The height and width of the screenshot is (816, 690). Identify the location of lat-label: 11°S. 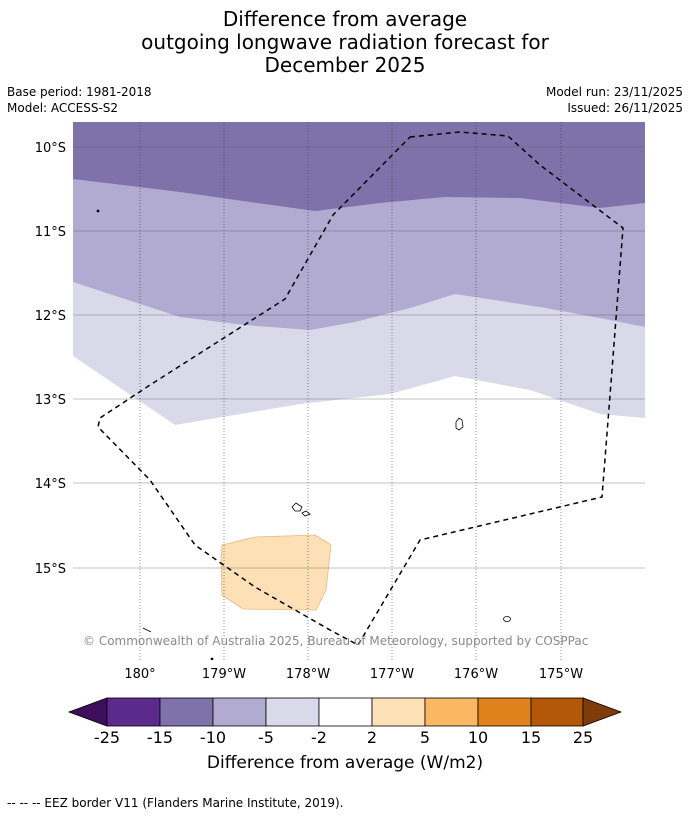
(50, 232).